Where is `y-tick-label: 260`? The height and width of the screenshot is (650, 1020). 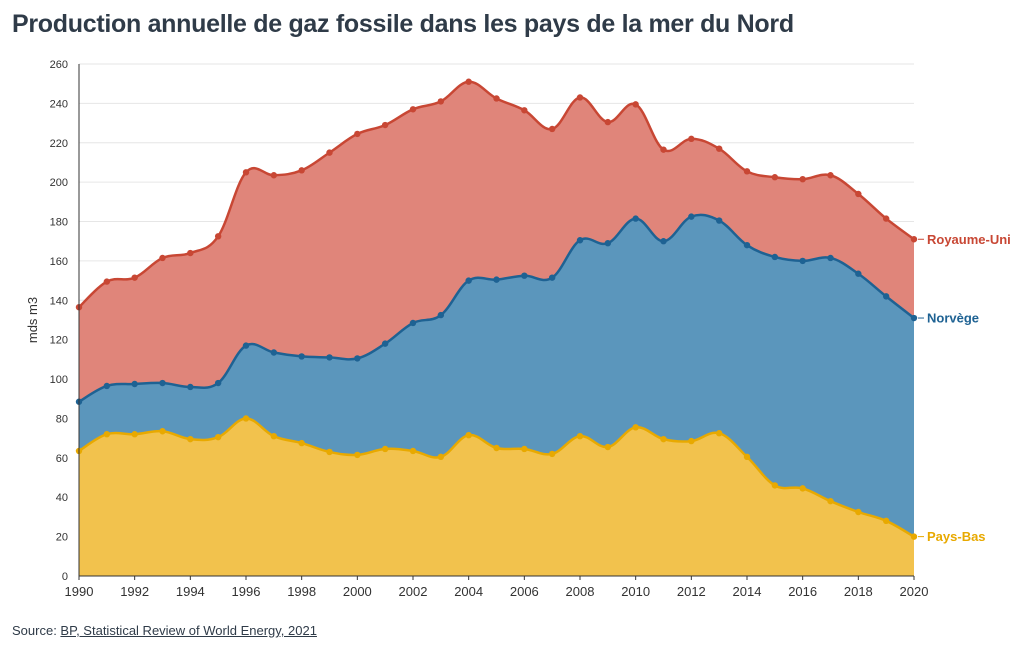
y-tick-label: 260 is located at coordinates (59, 65).